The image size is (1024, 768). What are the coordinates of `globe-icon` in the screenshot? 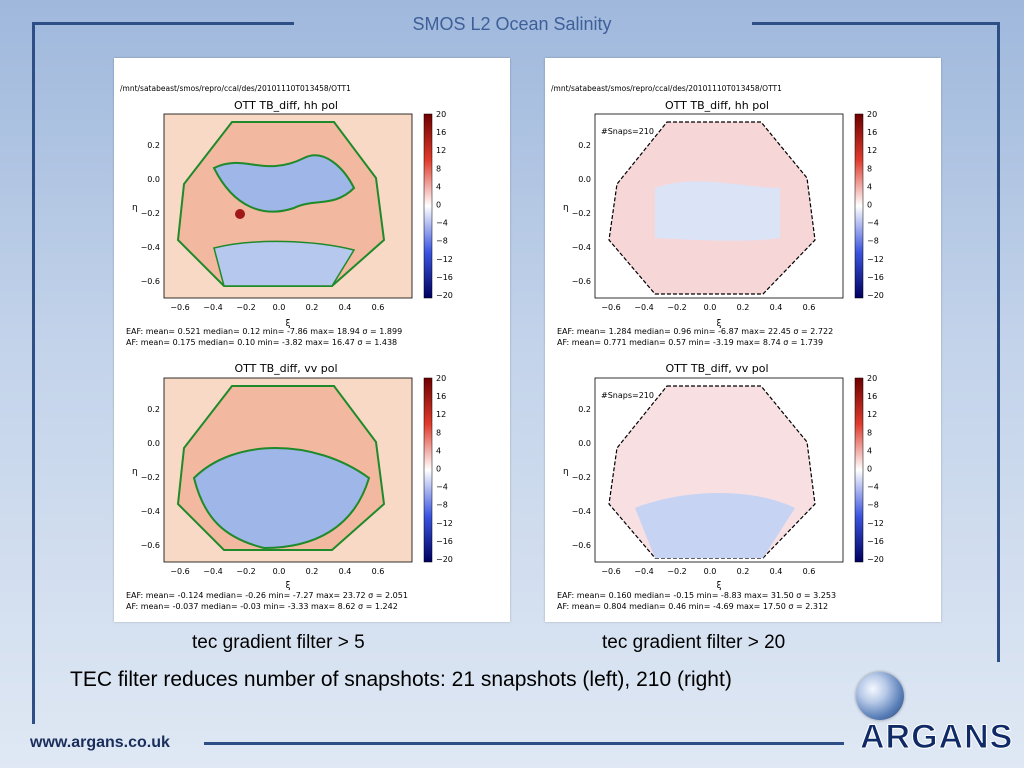 It's located at (880, 696).